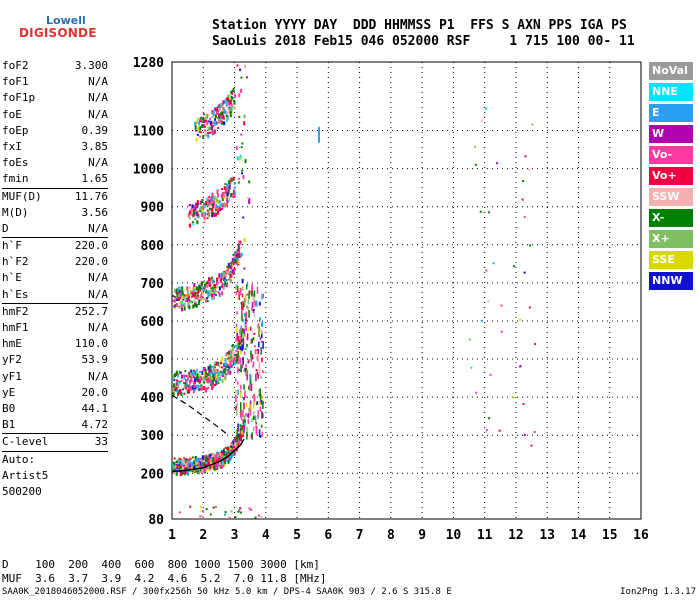  What do you see at coordinates (391, 535) in the screenshot?
I see `x-tick-label: 8` at bounding box center [391, 535].